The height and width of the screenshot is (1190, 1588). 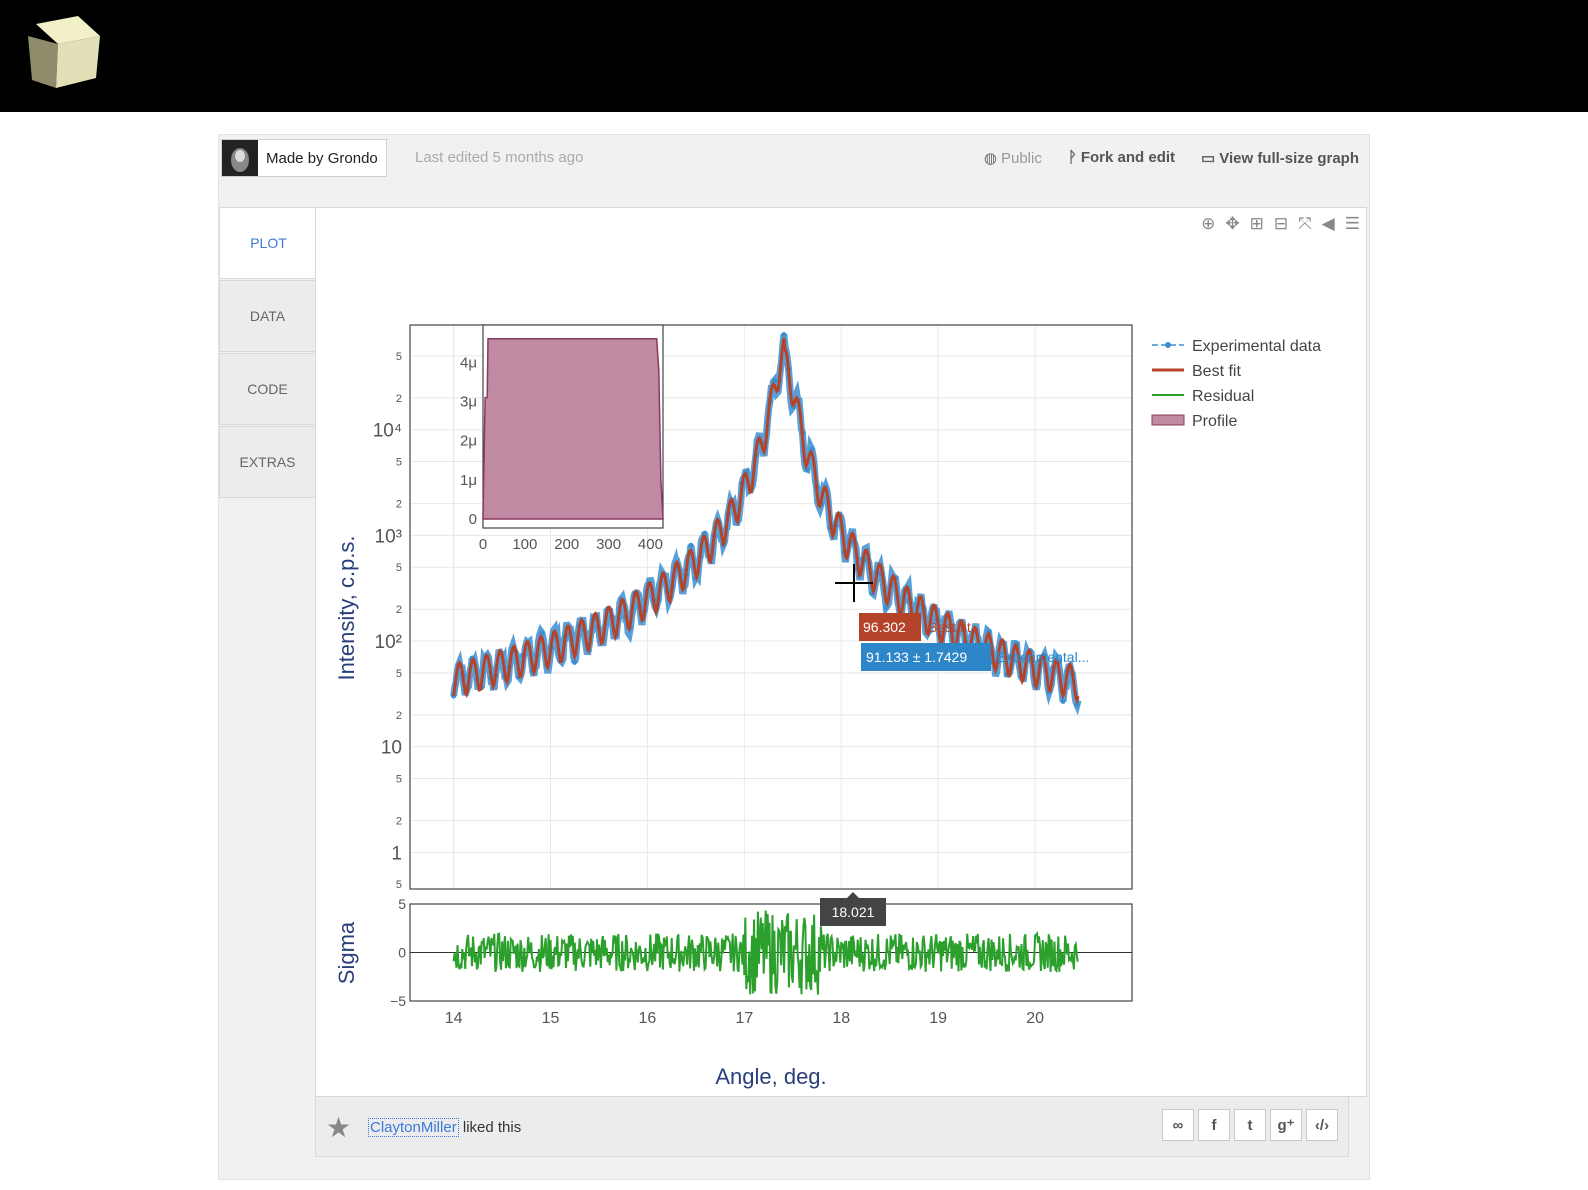 I want to click on author-badge: Made by Grondo, so click(x=304, y=158).